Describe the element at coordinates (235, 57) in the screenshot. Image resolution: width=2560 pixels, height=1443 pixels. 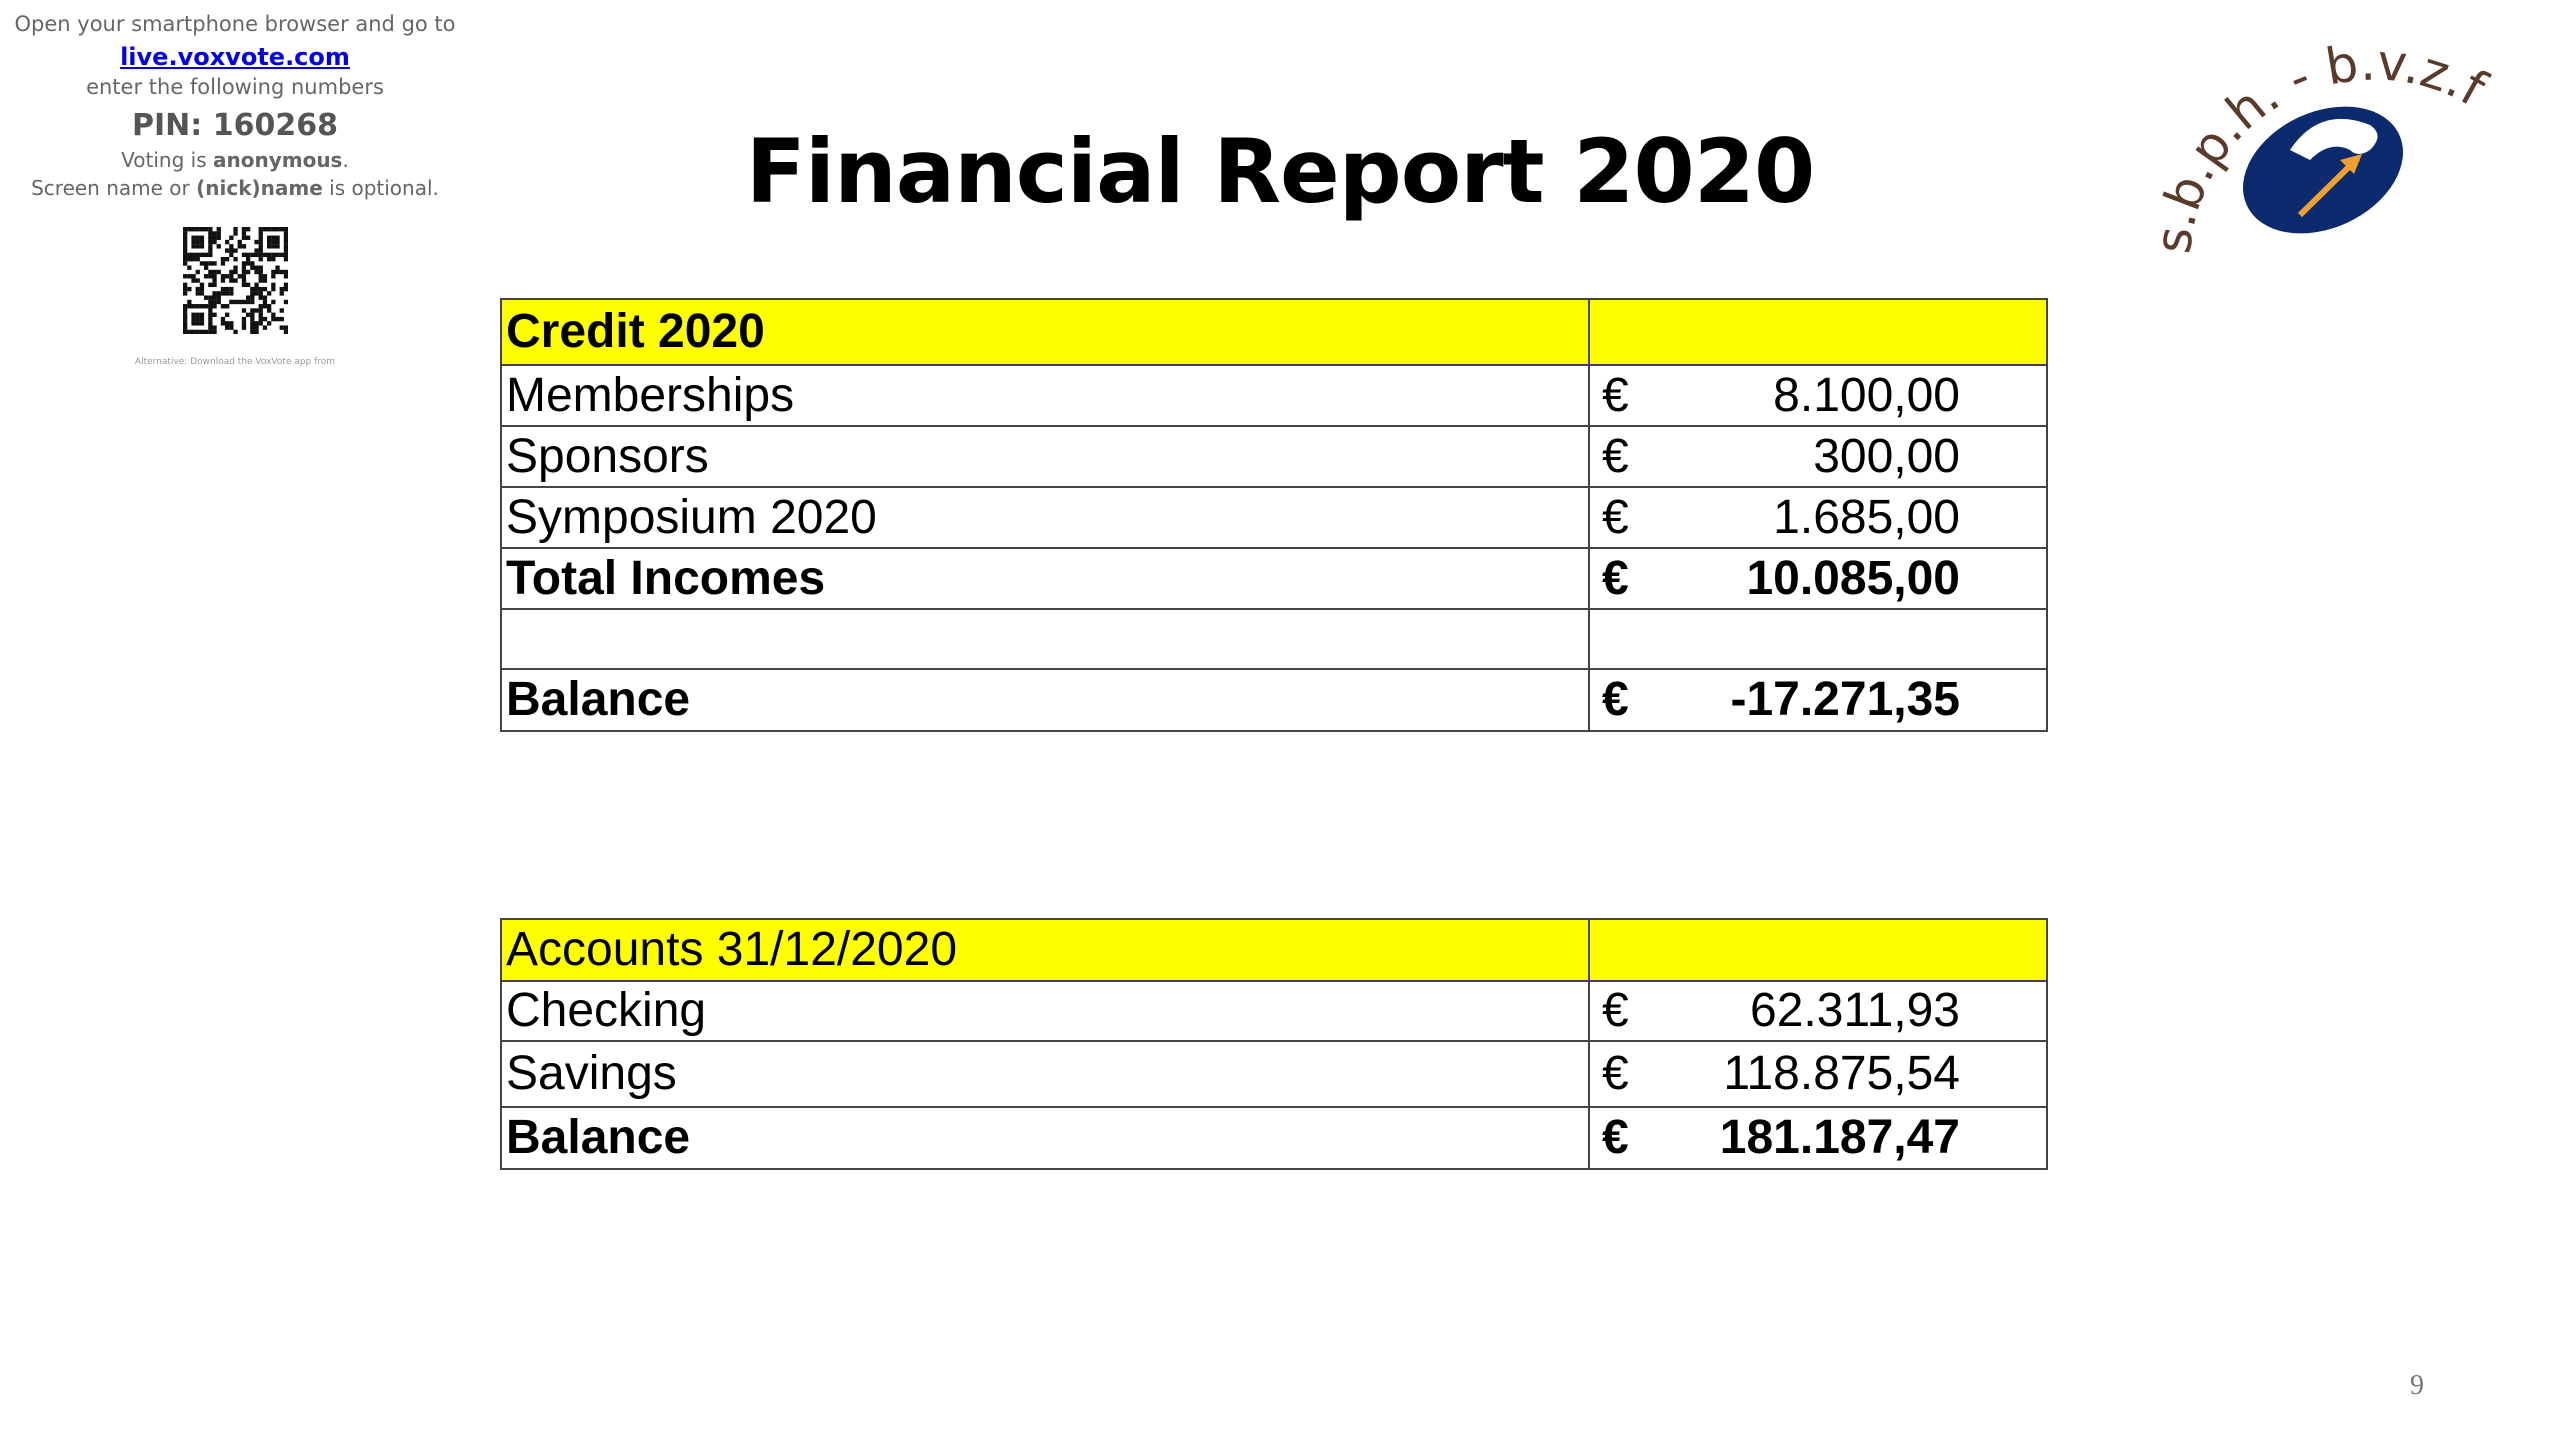
I see `voxvote-link: live.voxvote.com` at that location.